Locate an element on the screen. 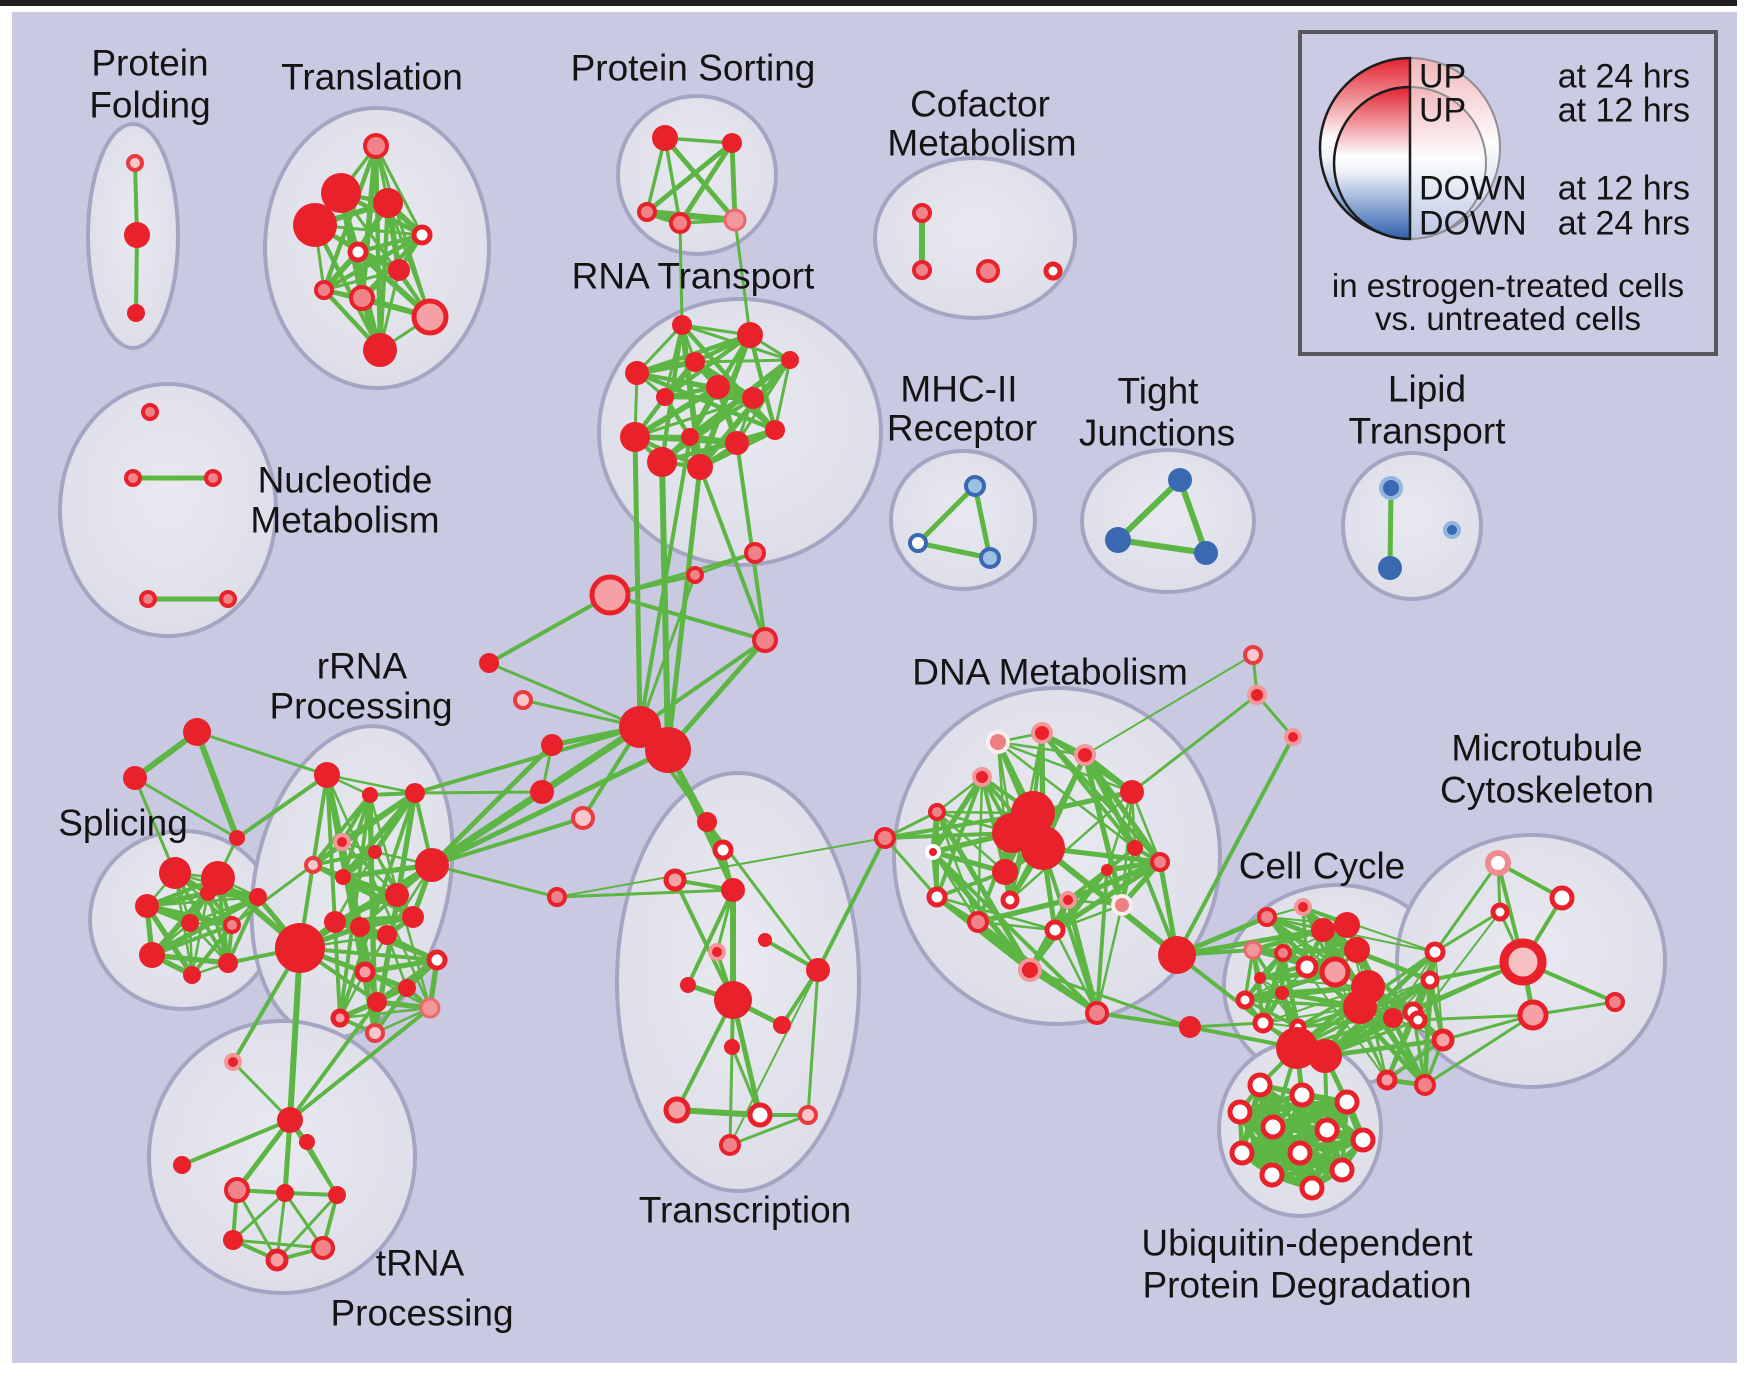 The width and height of the screenshot is (1750, 1376). cluster-label-nm: Metabolism is located at coordinates (344, 520).